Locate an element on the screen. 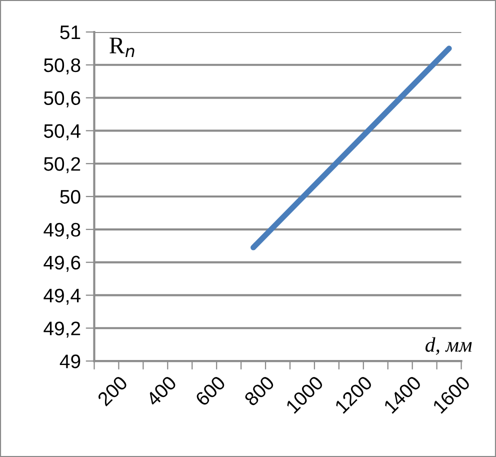 The height and width of the screenshot is (457, 496). x-tick-label: 800 is located at coordinates (260, 391).